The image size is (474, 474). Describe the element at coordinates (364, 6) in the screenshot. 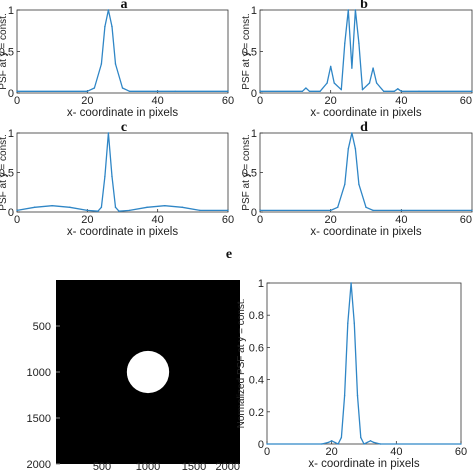

I see `panel-label-b: b` at that location.